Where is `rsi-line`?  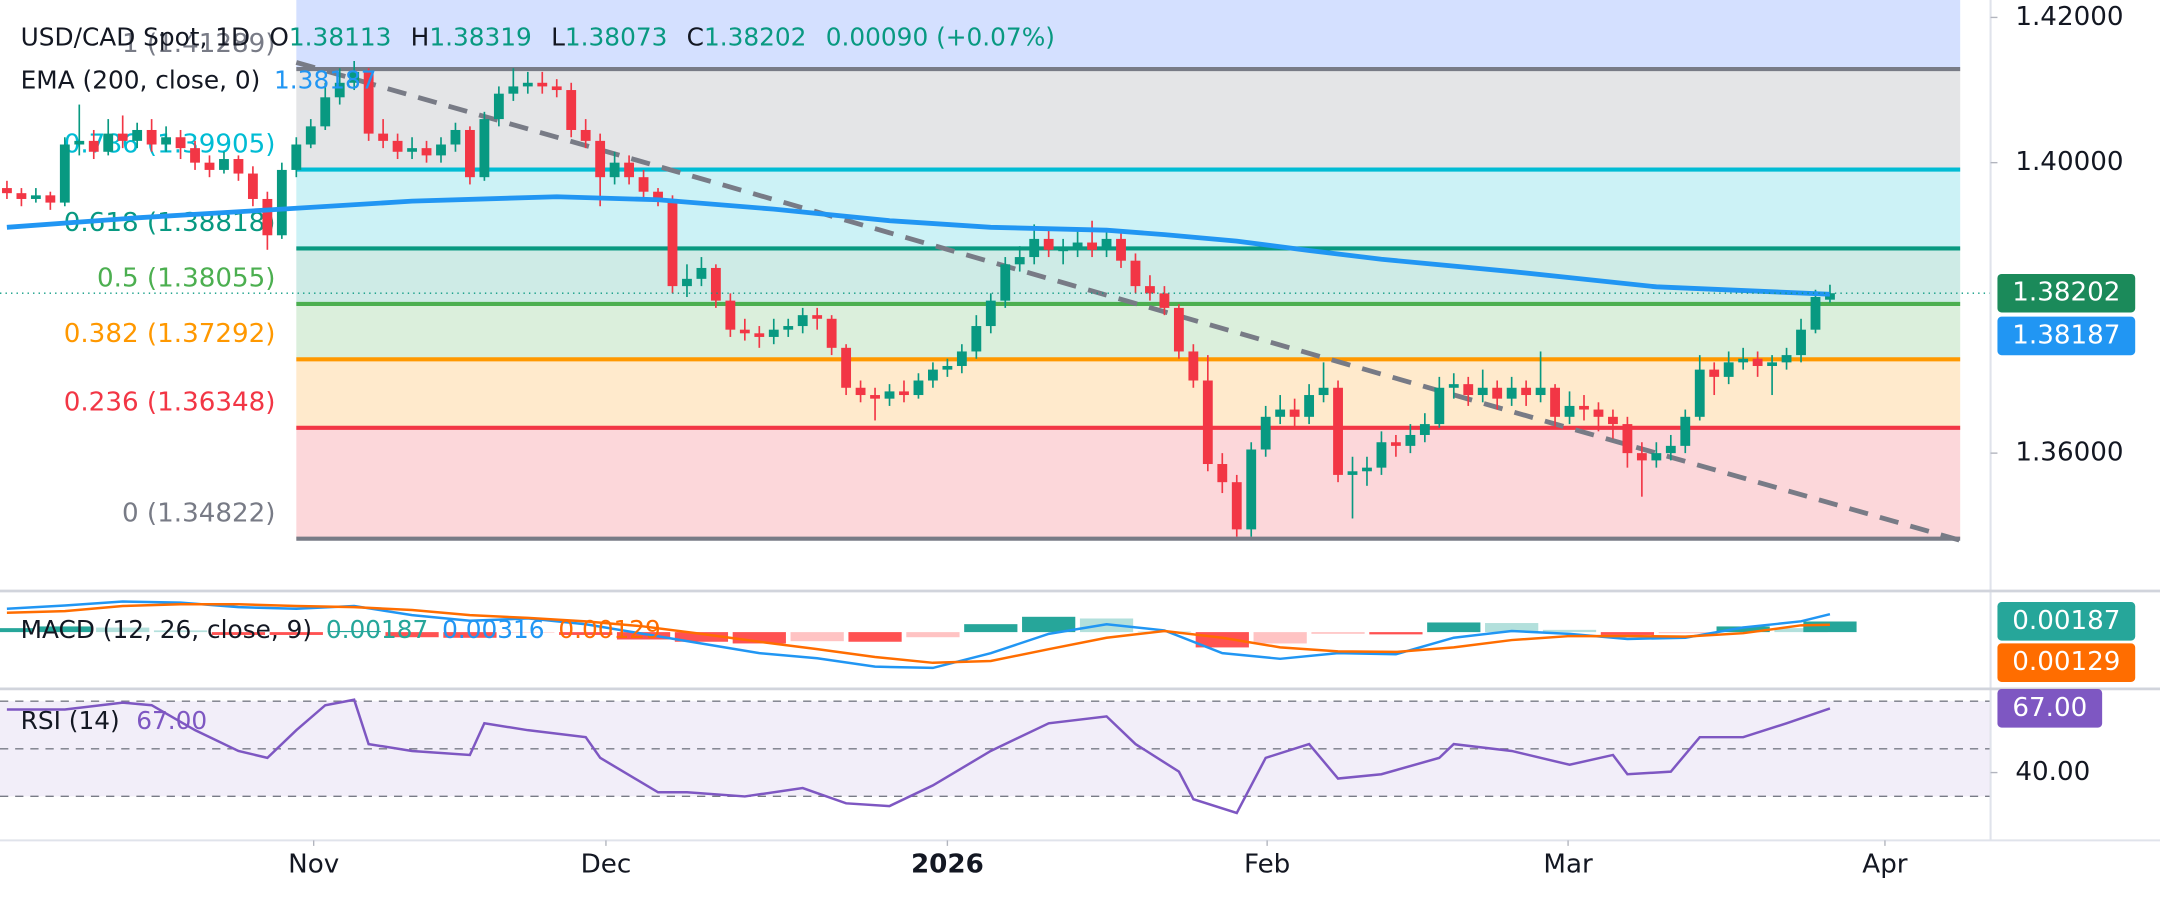
rsi-line is located at coordinates (918, 756).